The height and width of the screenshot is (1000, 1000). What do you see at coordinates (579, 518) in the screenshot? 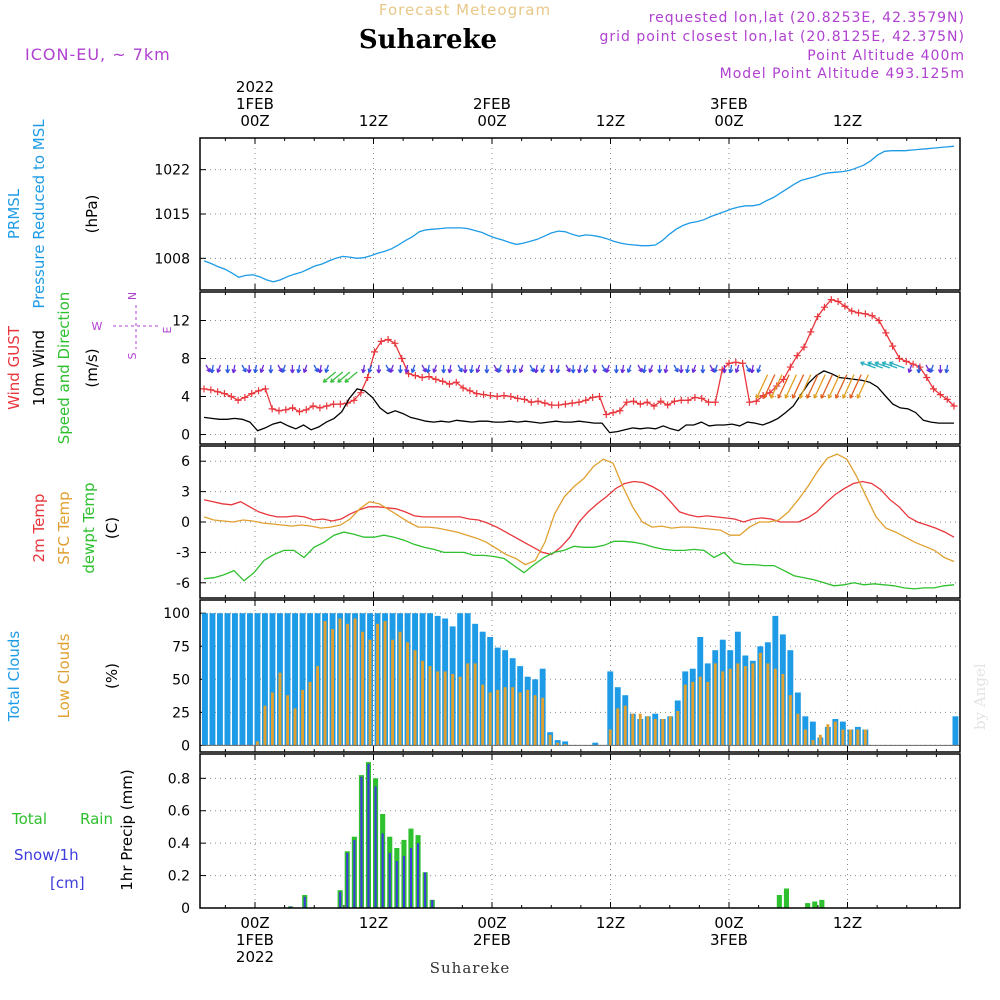
I see `t2m-line` at bounding box center [579, 518].